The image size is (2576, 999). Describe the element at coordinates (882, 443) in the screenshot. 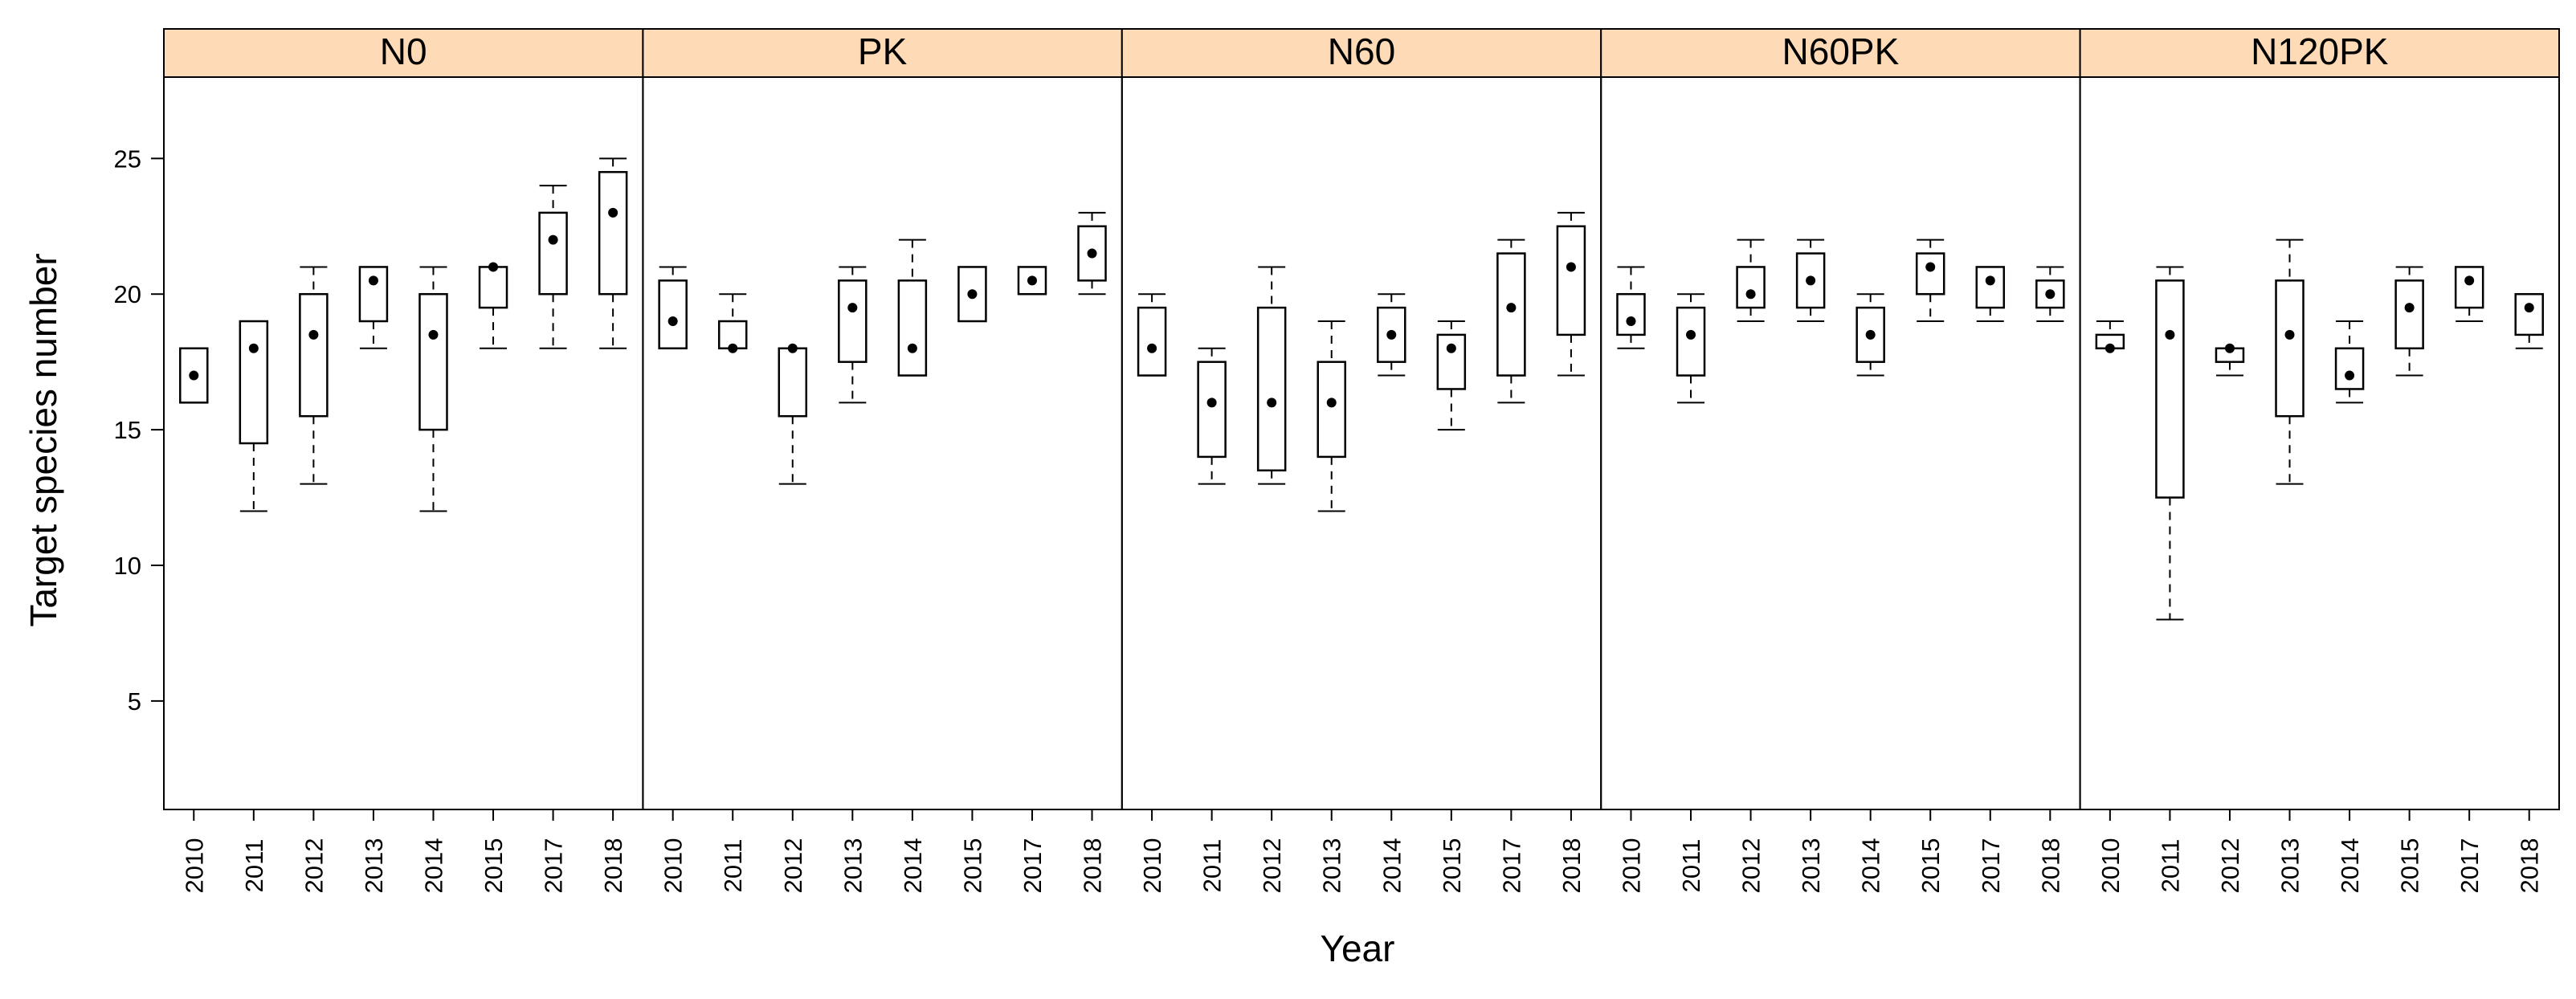

I see `panel-frame` at that location.